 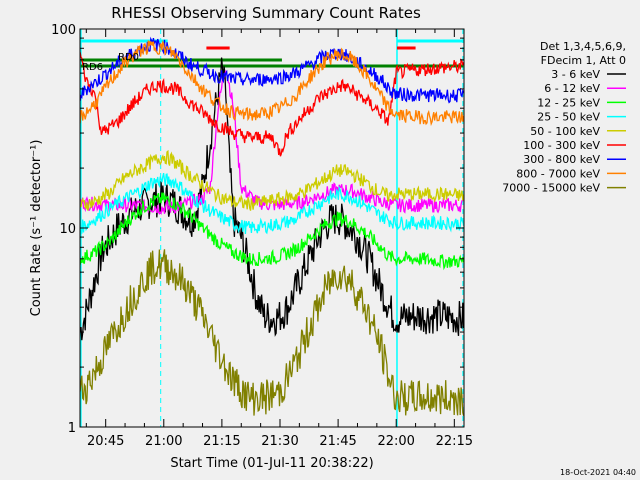 I want to click on legend-label: 6 - 12 keV, so click(x=572, y=88).